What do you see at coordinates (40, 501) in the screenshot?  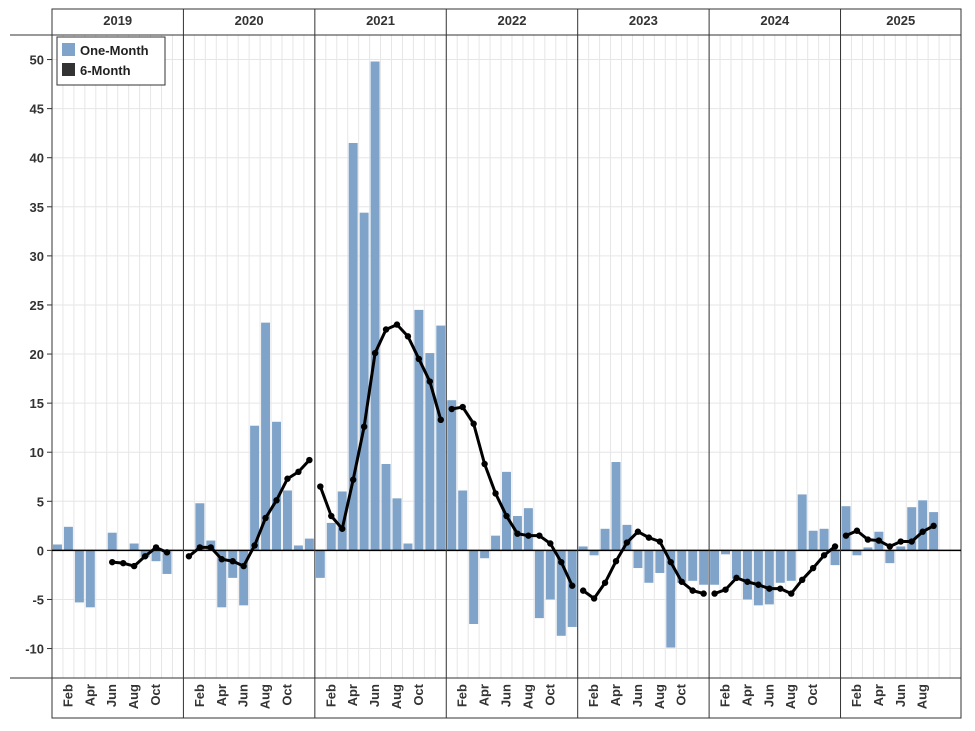 I see `y-tick-label: 5` at bounding box center [40, 501].